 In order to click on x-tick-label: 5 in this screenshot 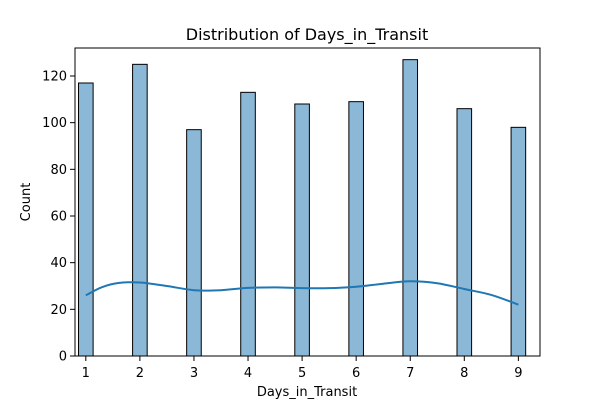, I will do `click(302, 373)`.